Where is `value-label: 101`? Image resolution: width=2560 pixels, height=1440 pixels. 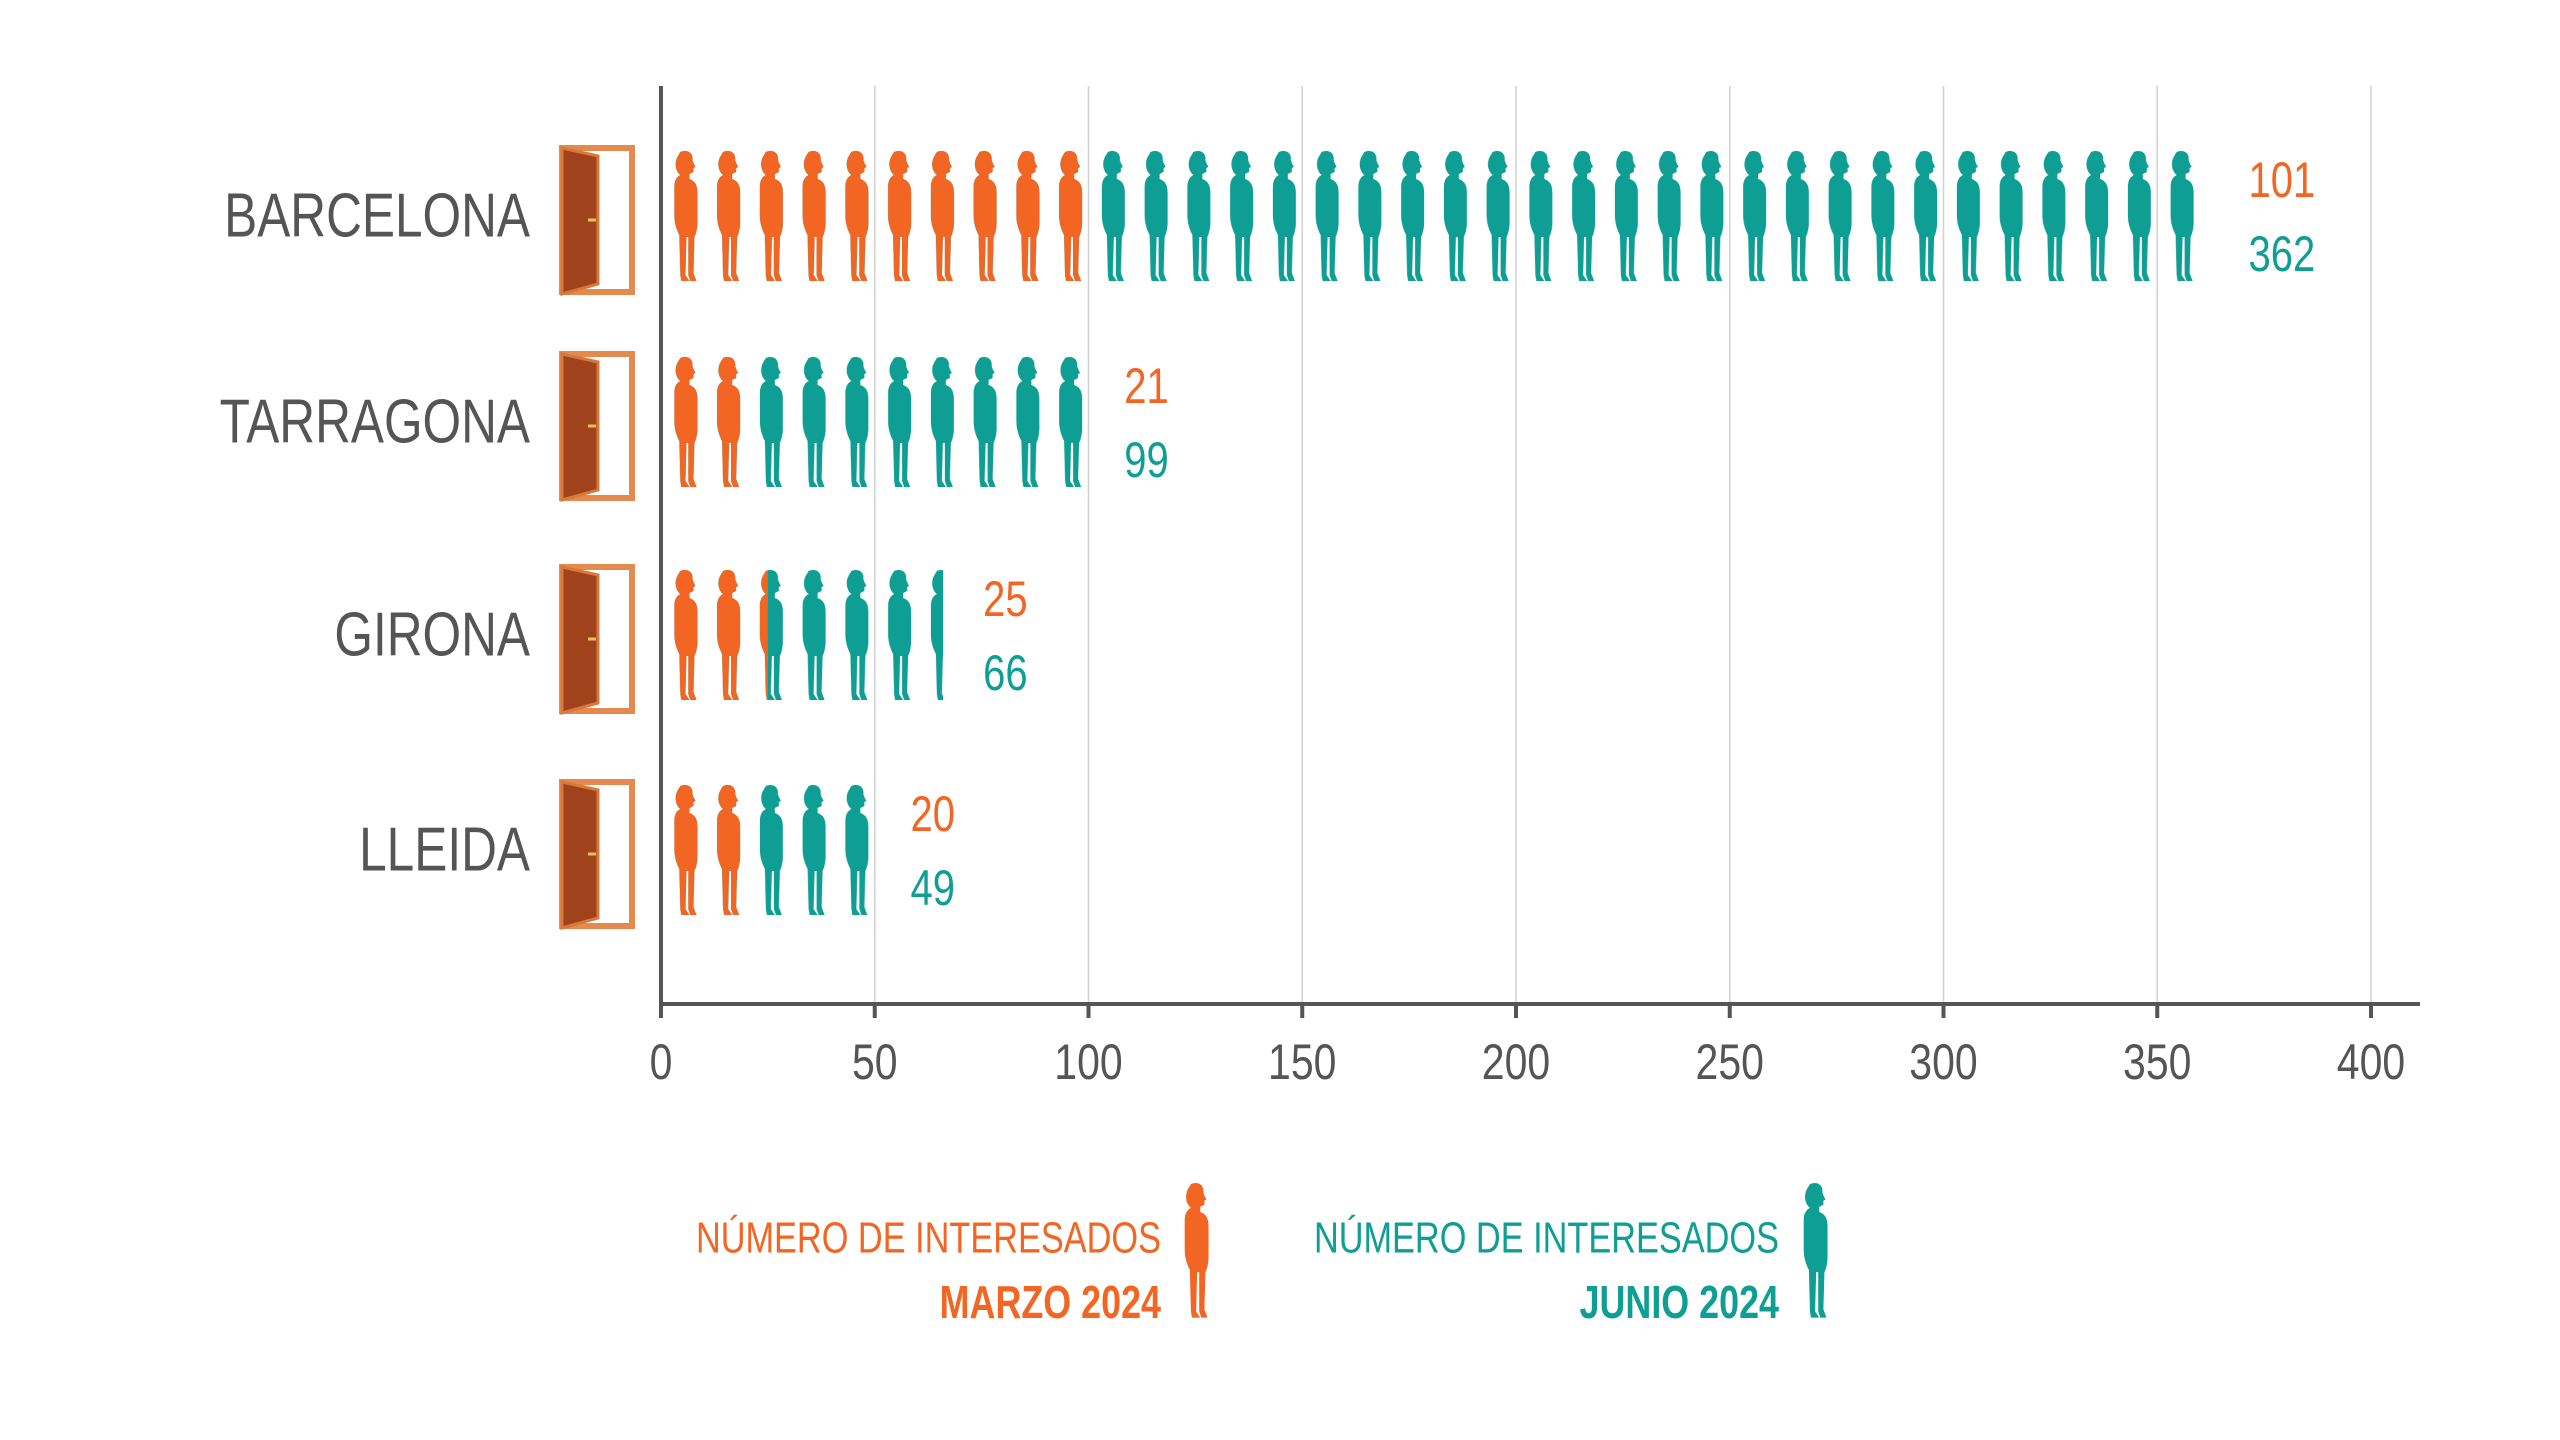 value-label: 101 is located at coordinates (2282, 180).